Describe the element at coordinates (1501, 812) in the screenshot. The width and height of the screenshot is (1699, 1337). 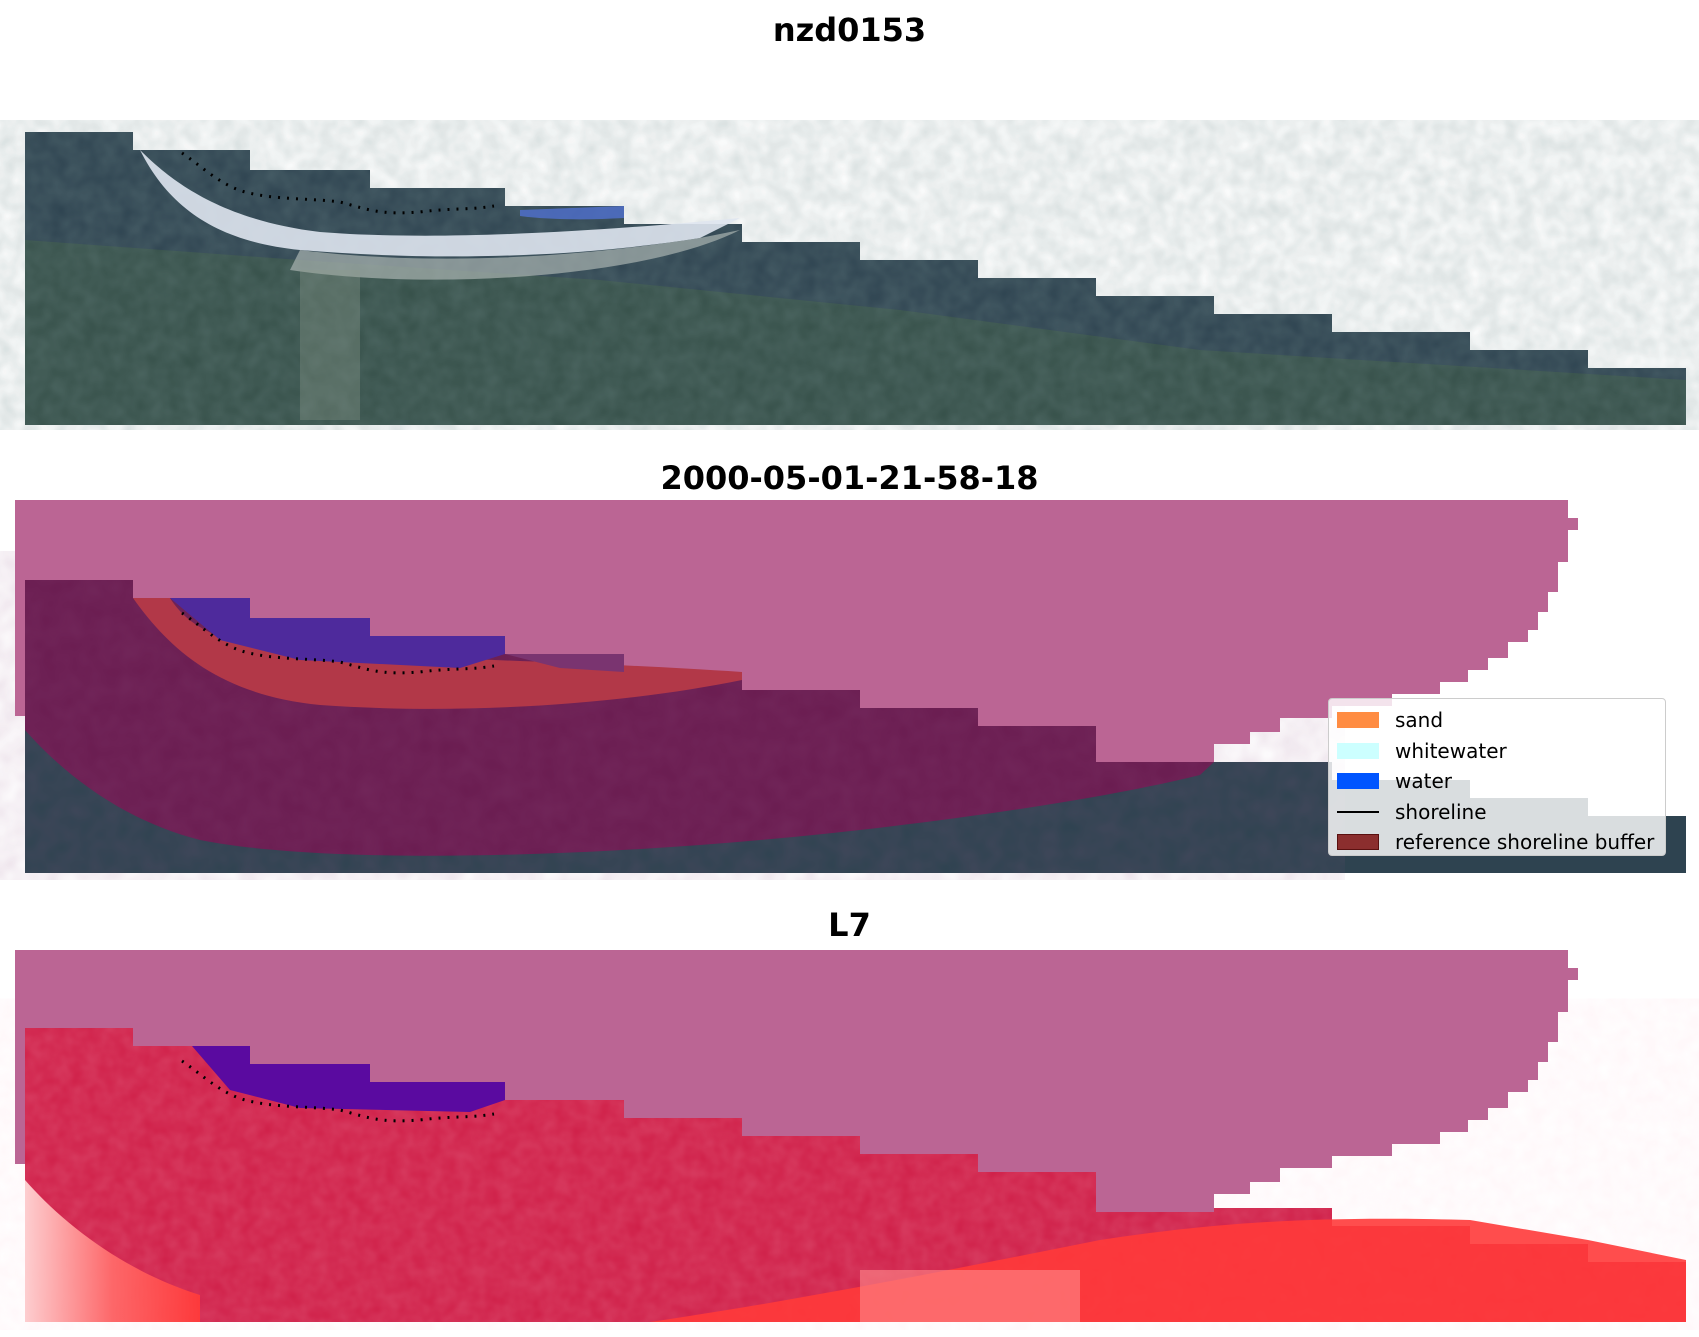
I see `legend-item-shoreline: shoreline` at that location.